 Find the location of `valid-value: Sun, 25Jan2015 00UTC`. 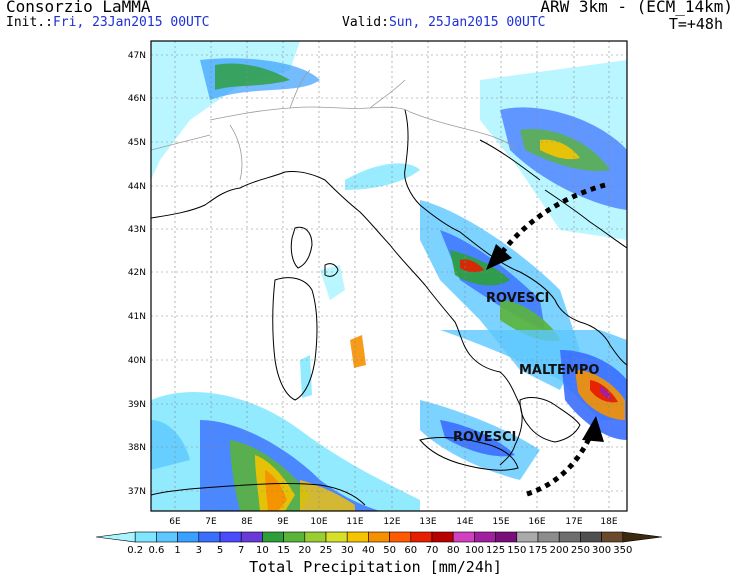

valid-value: Sun, 25Jan2015 00UTC is located at coordinates (467, 22).